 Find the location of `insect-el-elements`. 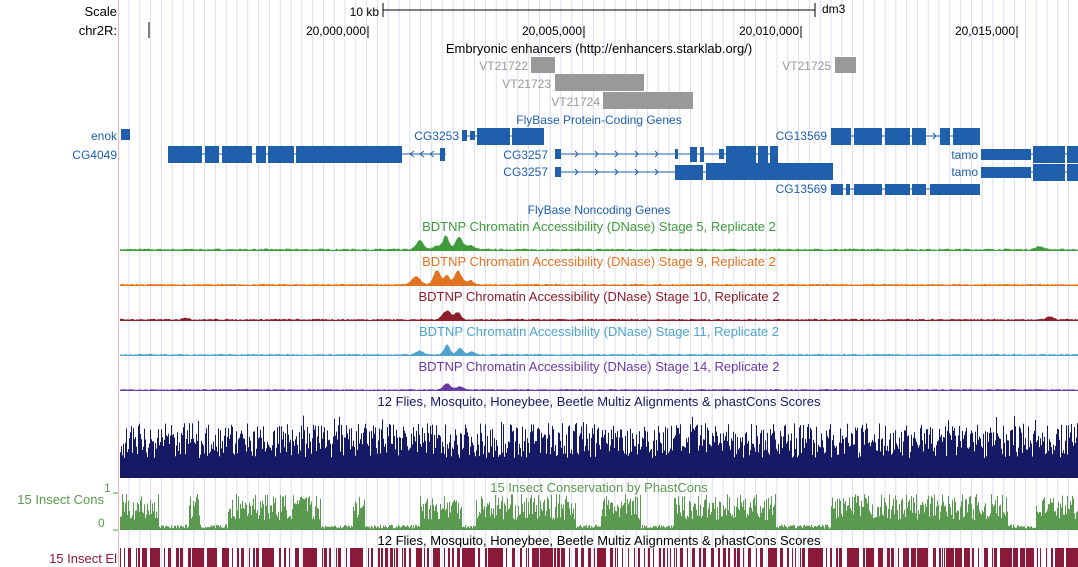

insect-el-elements is located at coordinates (599, 557).